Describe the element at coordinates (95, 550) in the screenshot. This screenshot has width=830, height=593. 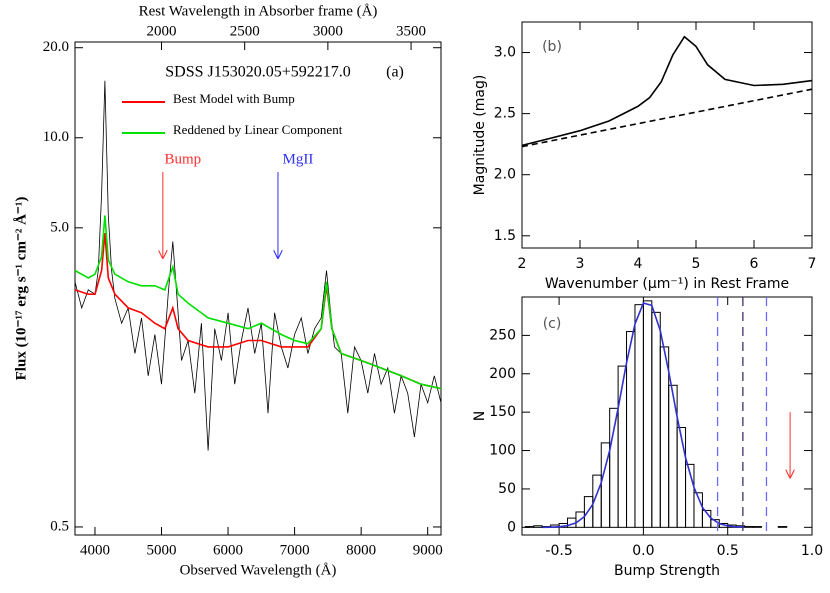
I see `x-tick-label: 4000` at that location.